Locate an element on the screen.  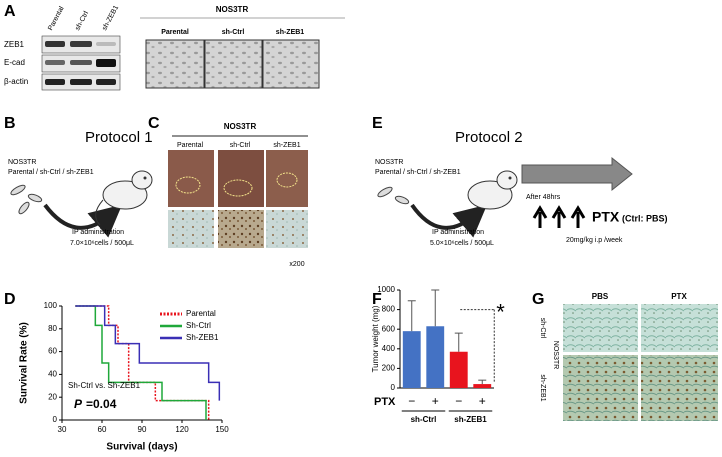
y-tick-label: 1000 is located at coordinates (386, 289).